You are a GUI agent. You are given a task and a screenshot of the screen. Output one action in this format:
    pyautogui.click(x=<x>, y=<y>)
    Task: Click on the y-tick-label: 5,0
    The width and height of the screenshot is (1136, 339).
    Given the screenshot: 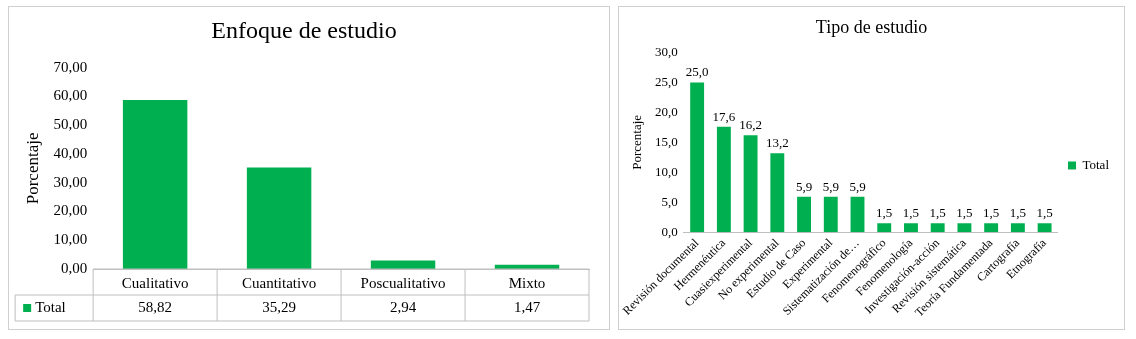 What is the action you would take?
    pyautogui.click(x=669, y=201)
    